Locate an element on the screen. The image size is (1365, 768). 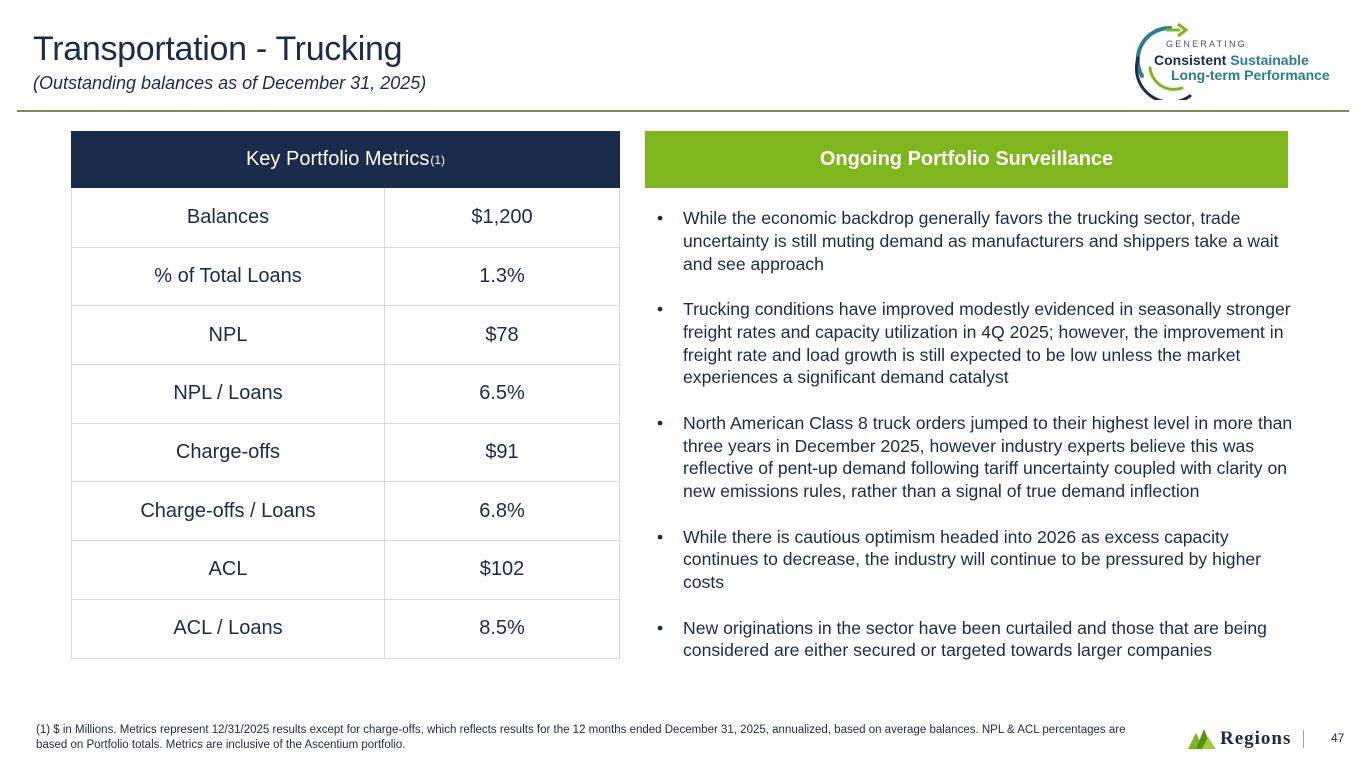
metric-label: Charge-offs is located at coordinates (228, 452).